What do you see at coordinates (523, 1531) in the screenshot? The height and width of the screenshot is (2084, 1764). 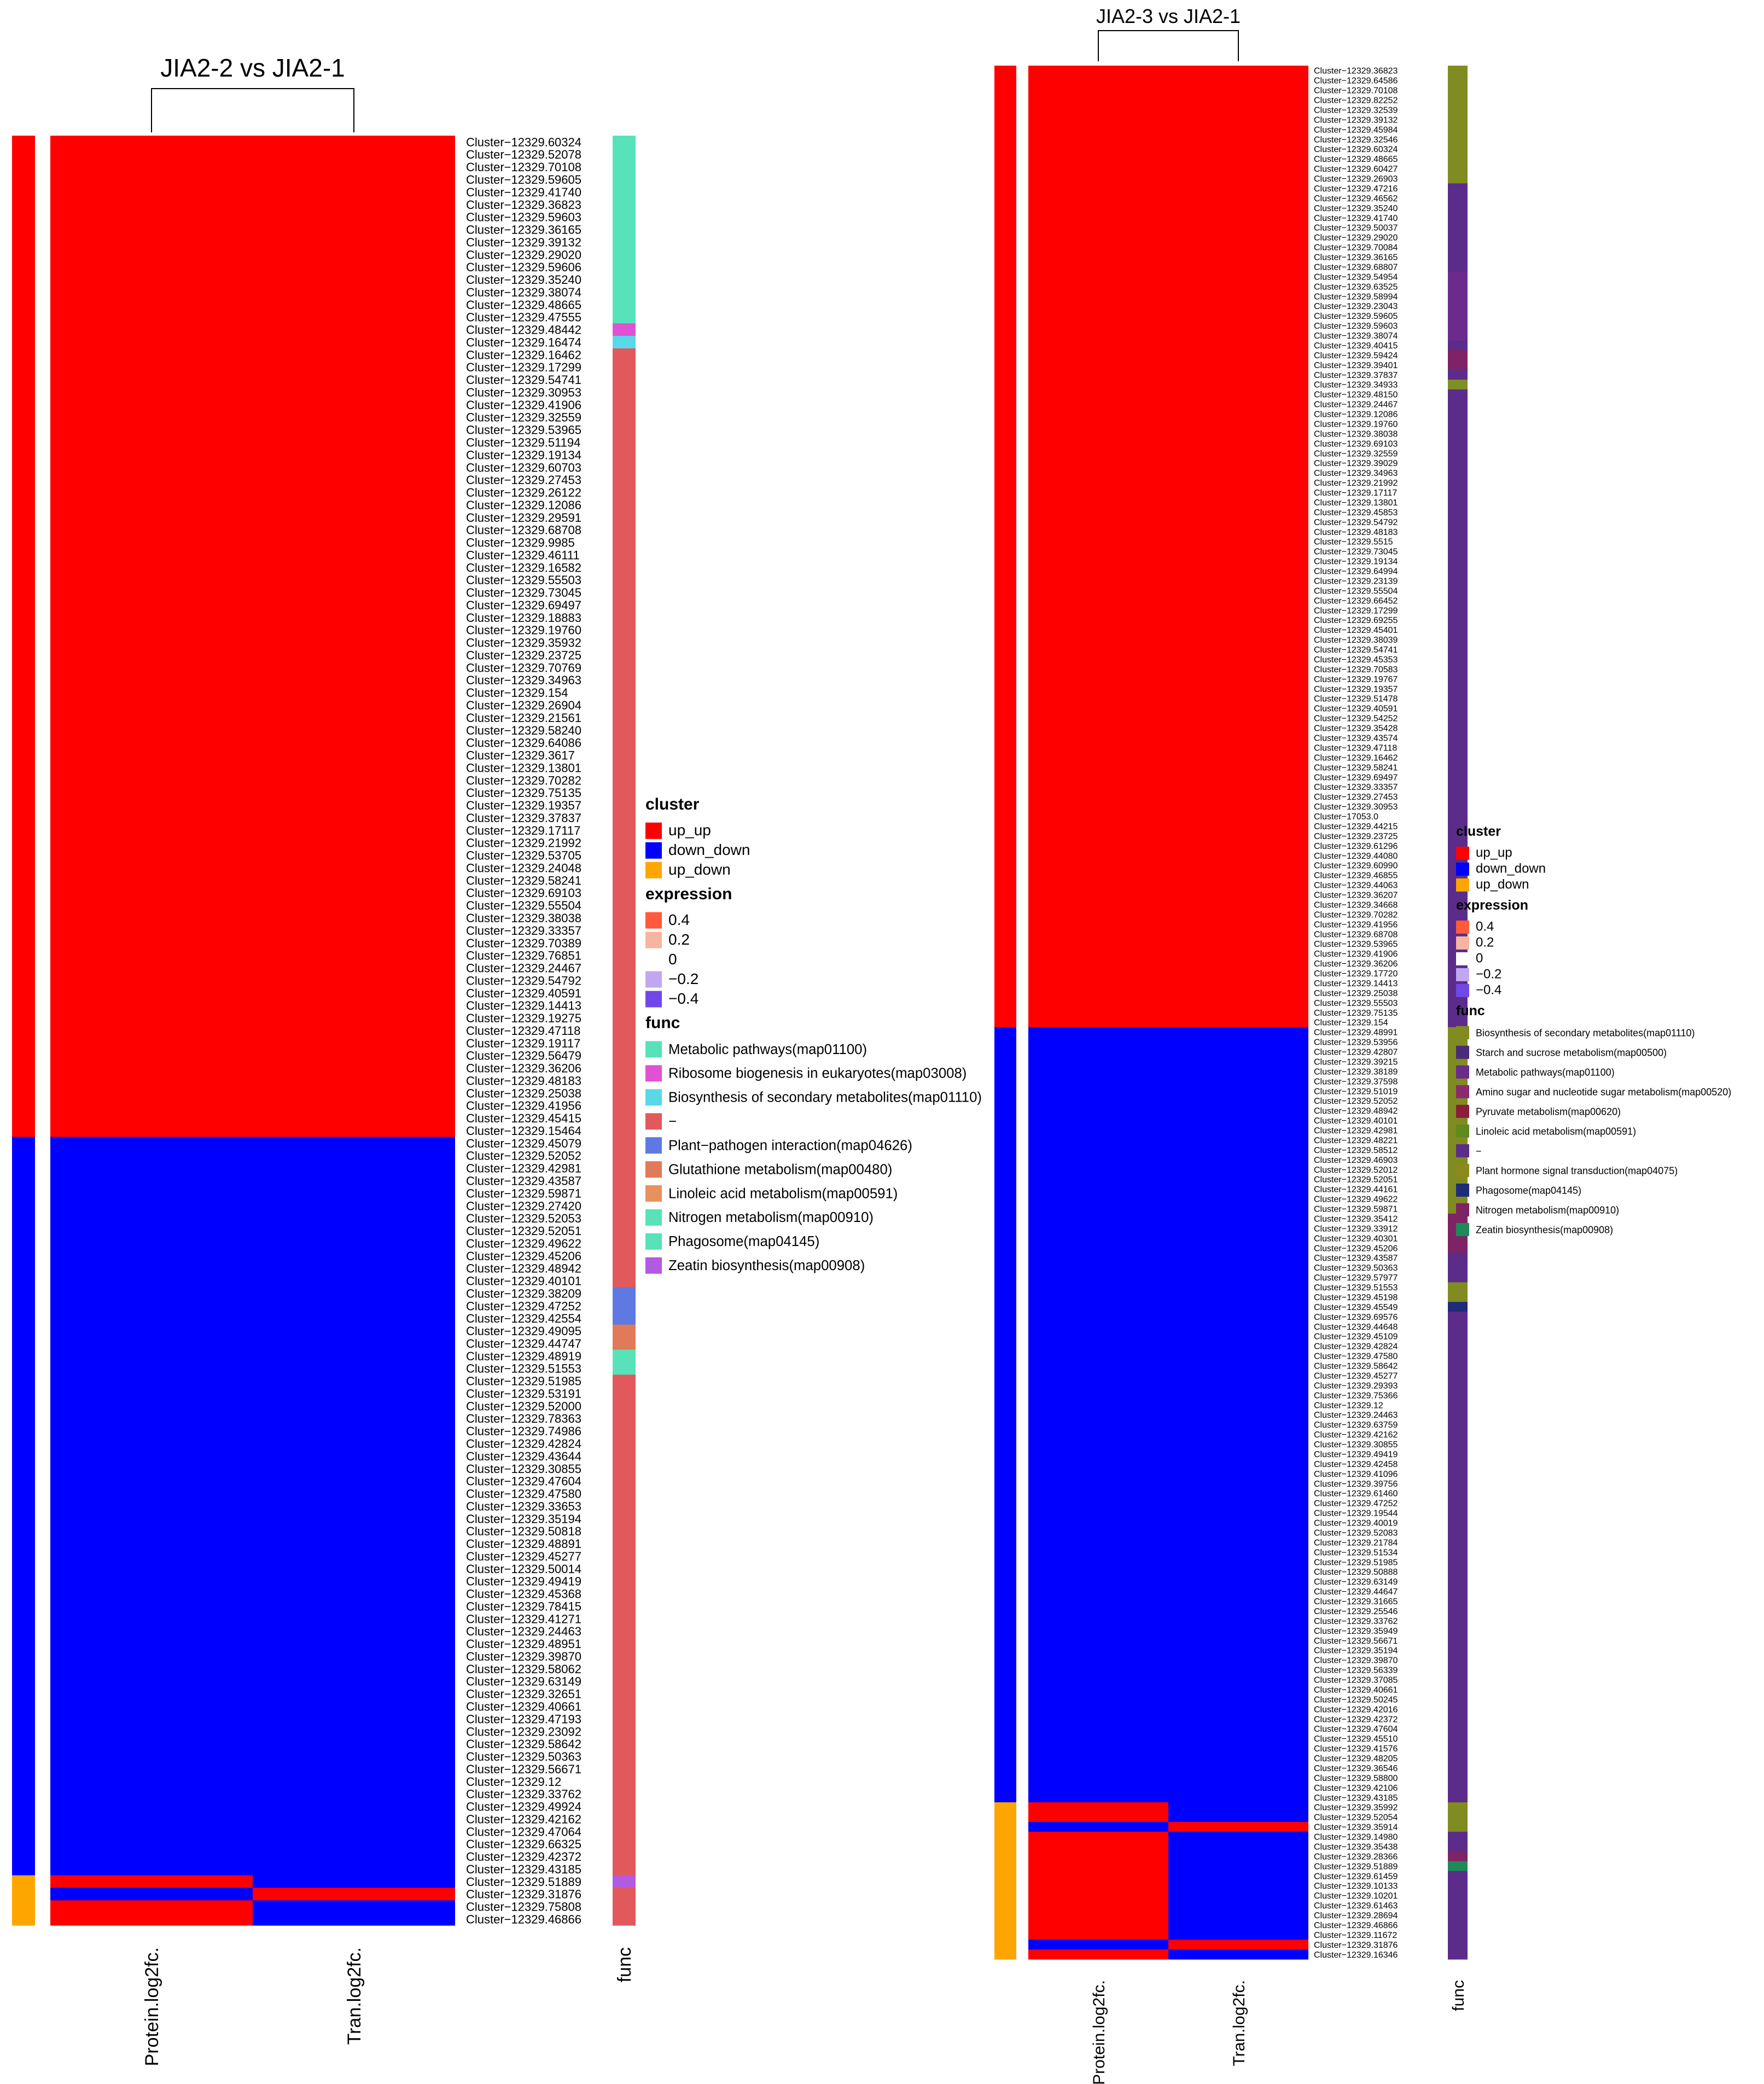 I see `row-label: Cluster−12329.50818` at bounding box center [523, 1531].